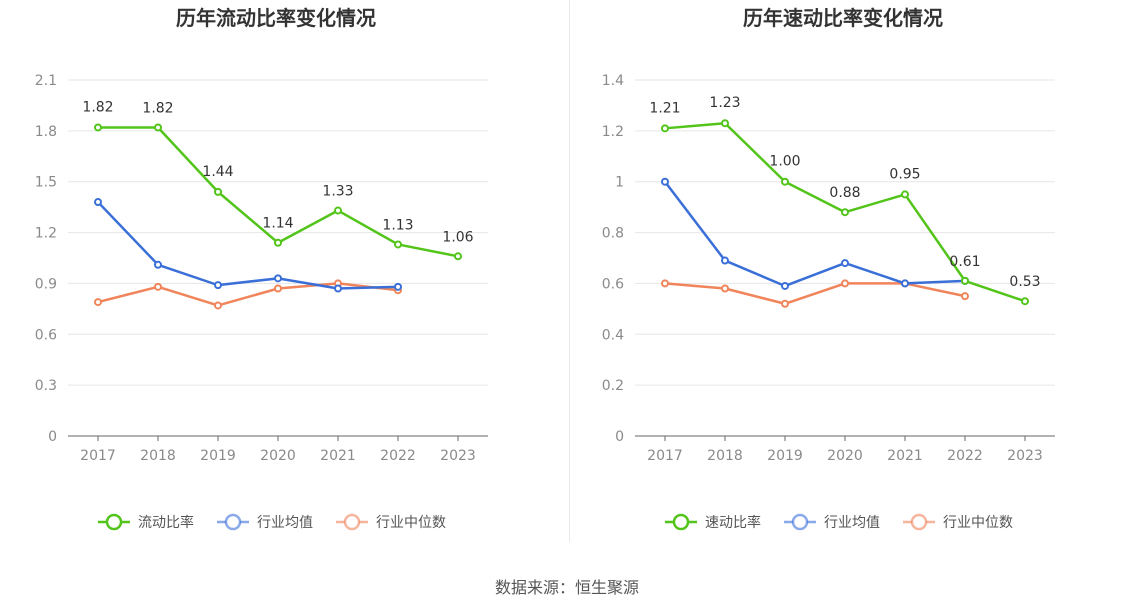 The width and height of the screenshot is (1134, 612). I want to click on chart-title: 历年速动比率变化情况, so click(843, 18).